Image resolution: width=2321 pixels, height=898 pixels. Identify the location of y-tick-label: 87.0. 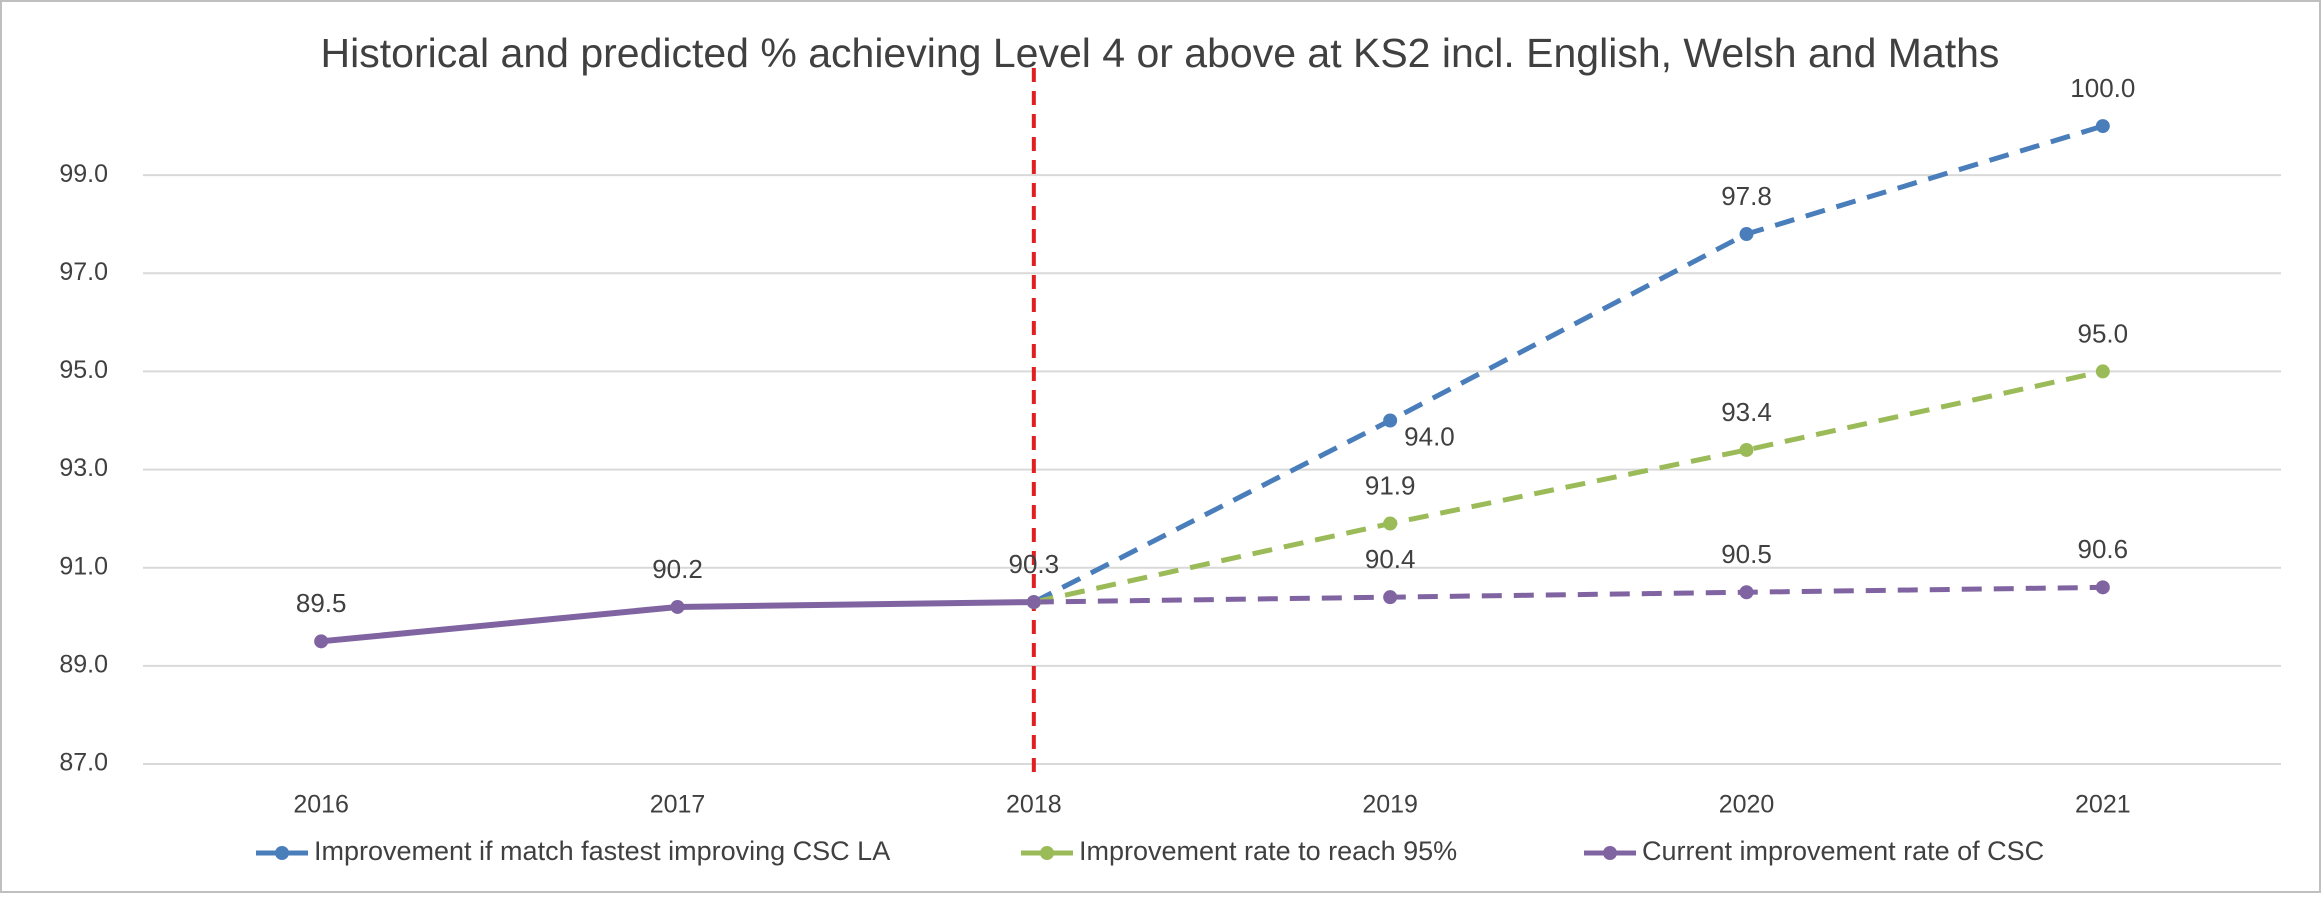
(83, 763).